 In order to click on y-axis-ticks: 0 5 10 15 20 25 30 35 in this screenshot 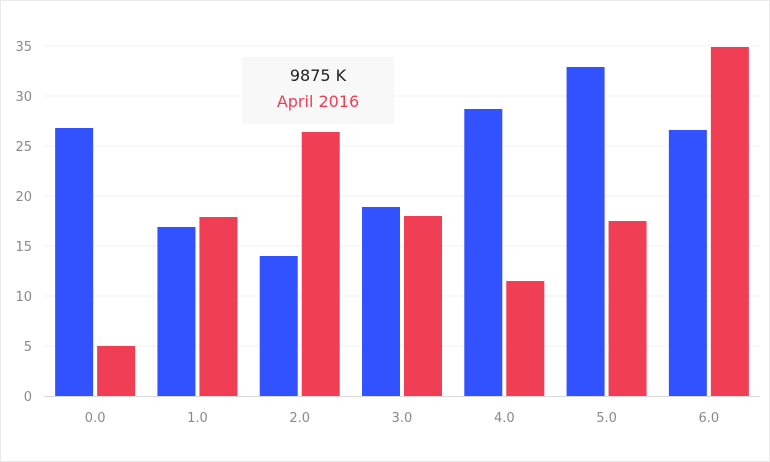, I will do `click(23, 222)`.